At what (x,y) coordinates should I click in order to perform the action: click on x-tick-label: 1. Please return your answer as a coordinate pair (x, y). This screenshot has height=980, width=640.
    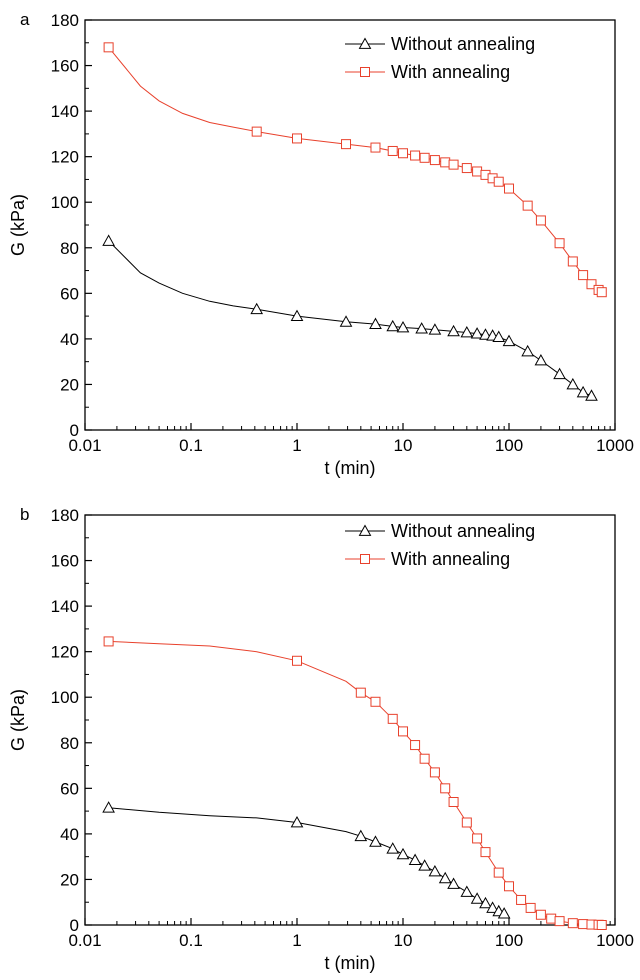
    Looking at the image, I should click on (296, 445).